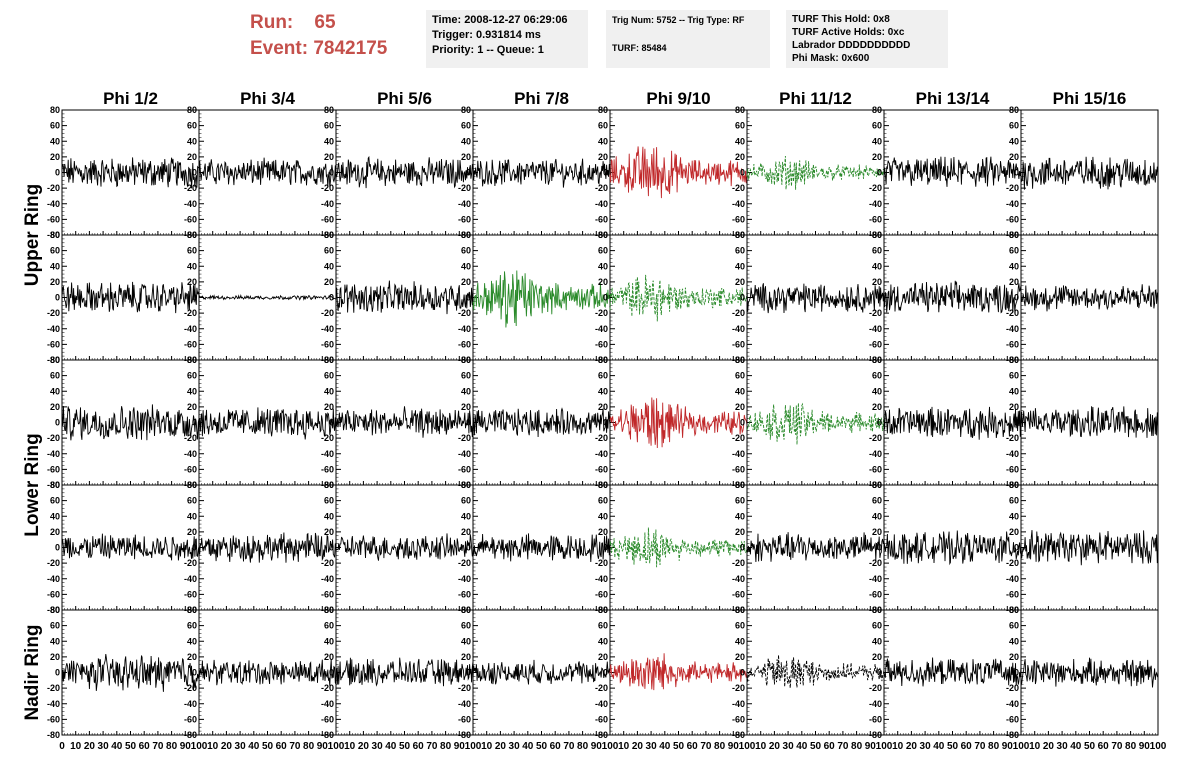 The image size is (1196, 772). Describe the element at coordinates (541, 98) in the screenshot. I see `column-title: Phi 7/8` at that location.